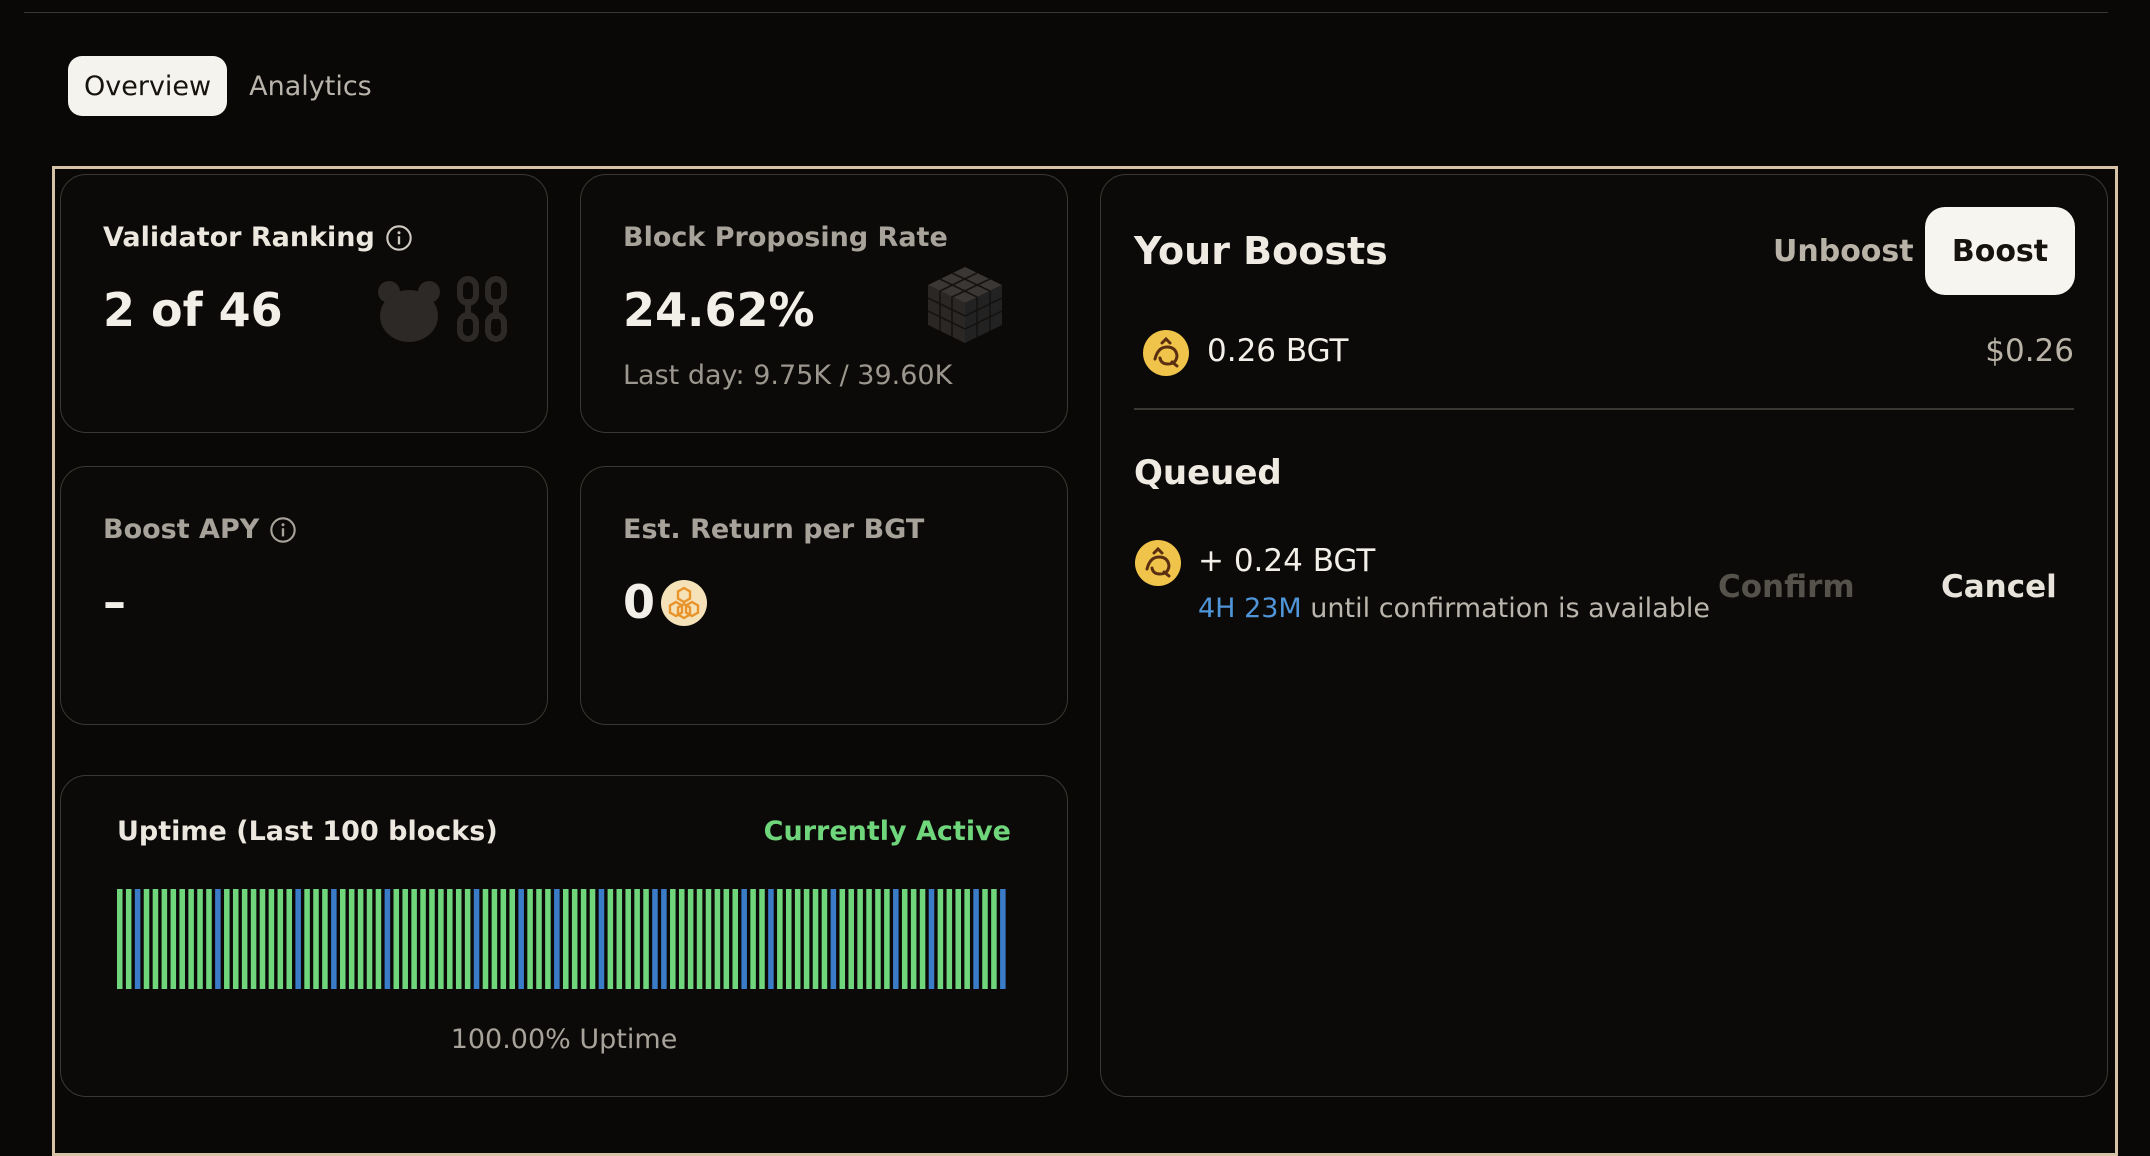  Describe the element at coordinates (1287, 561) in the screenshot. I see `queued-amount: + 0.24 BGT` at that location.